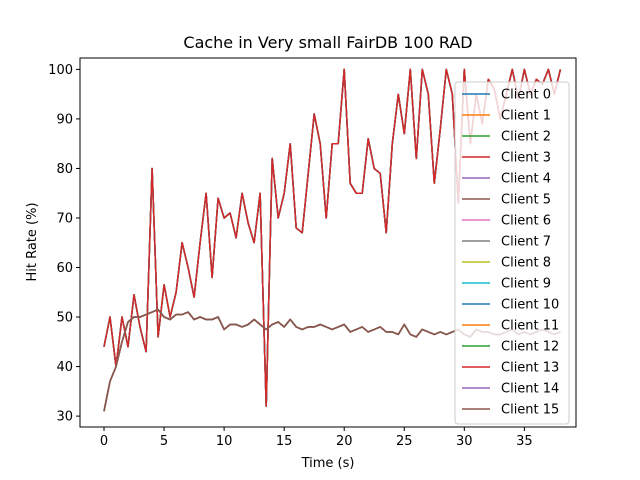  I want to click on legend-entry-label: Client 13, so click(530, 368).